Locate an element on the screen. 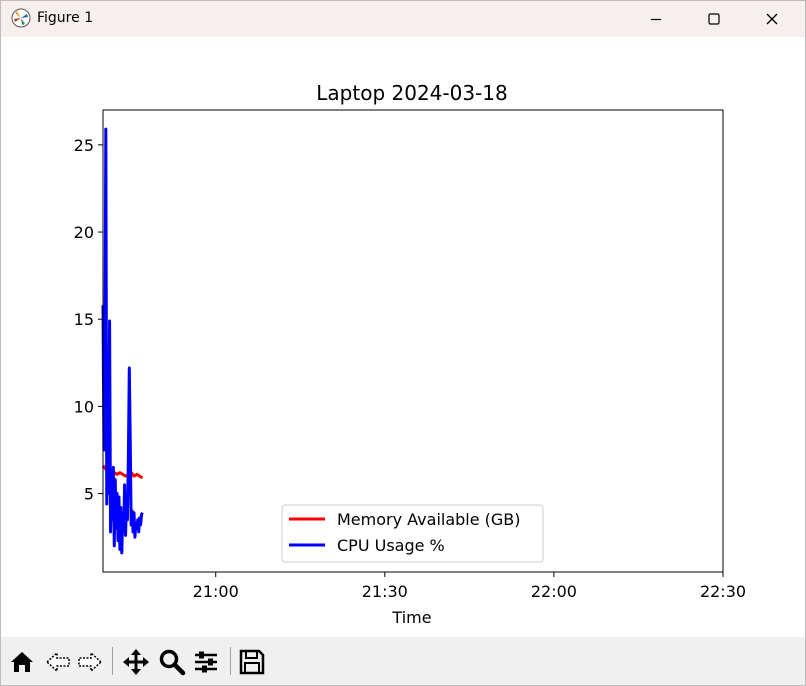 The width and height of the screenshot is (806, 686). y-tick-label: 20 is located at coordinates (84, 232).